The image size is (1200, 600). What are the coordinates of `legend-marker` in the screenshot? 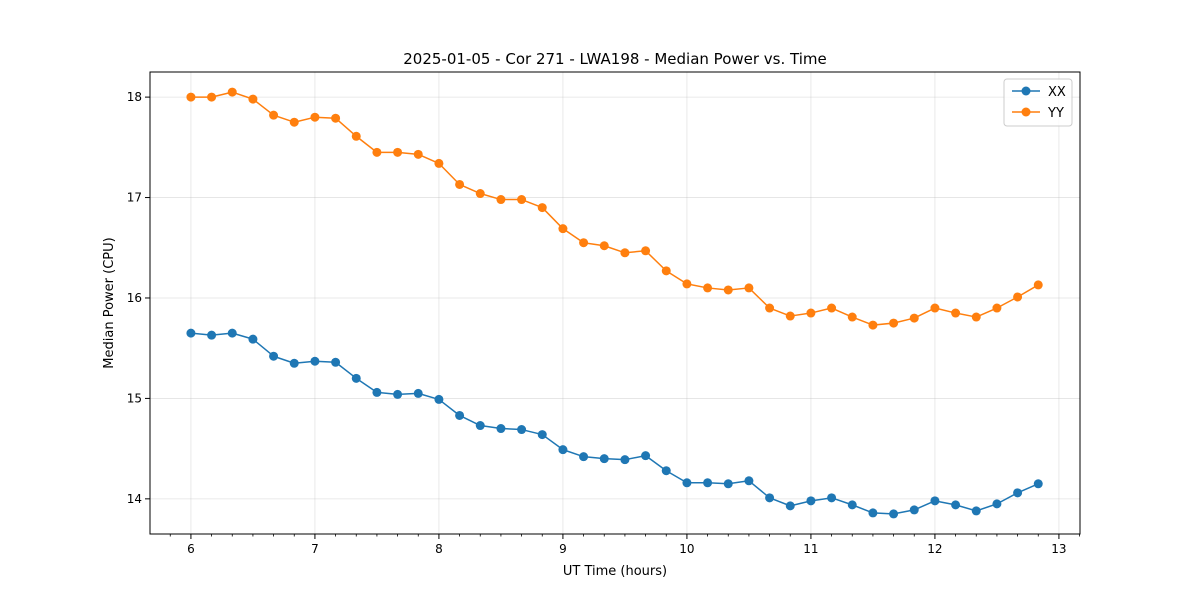 It's located at (1026, 91).